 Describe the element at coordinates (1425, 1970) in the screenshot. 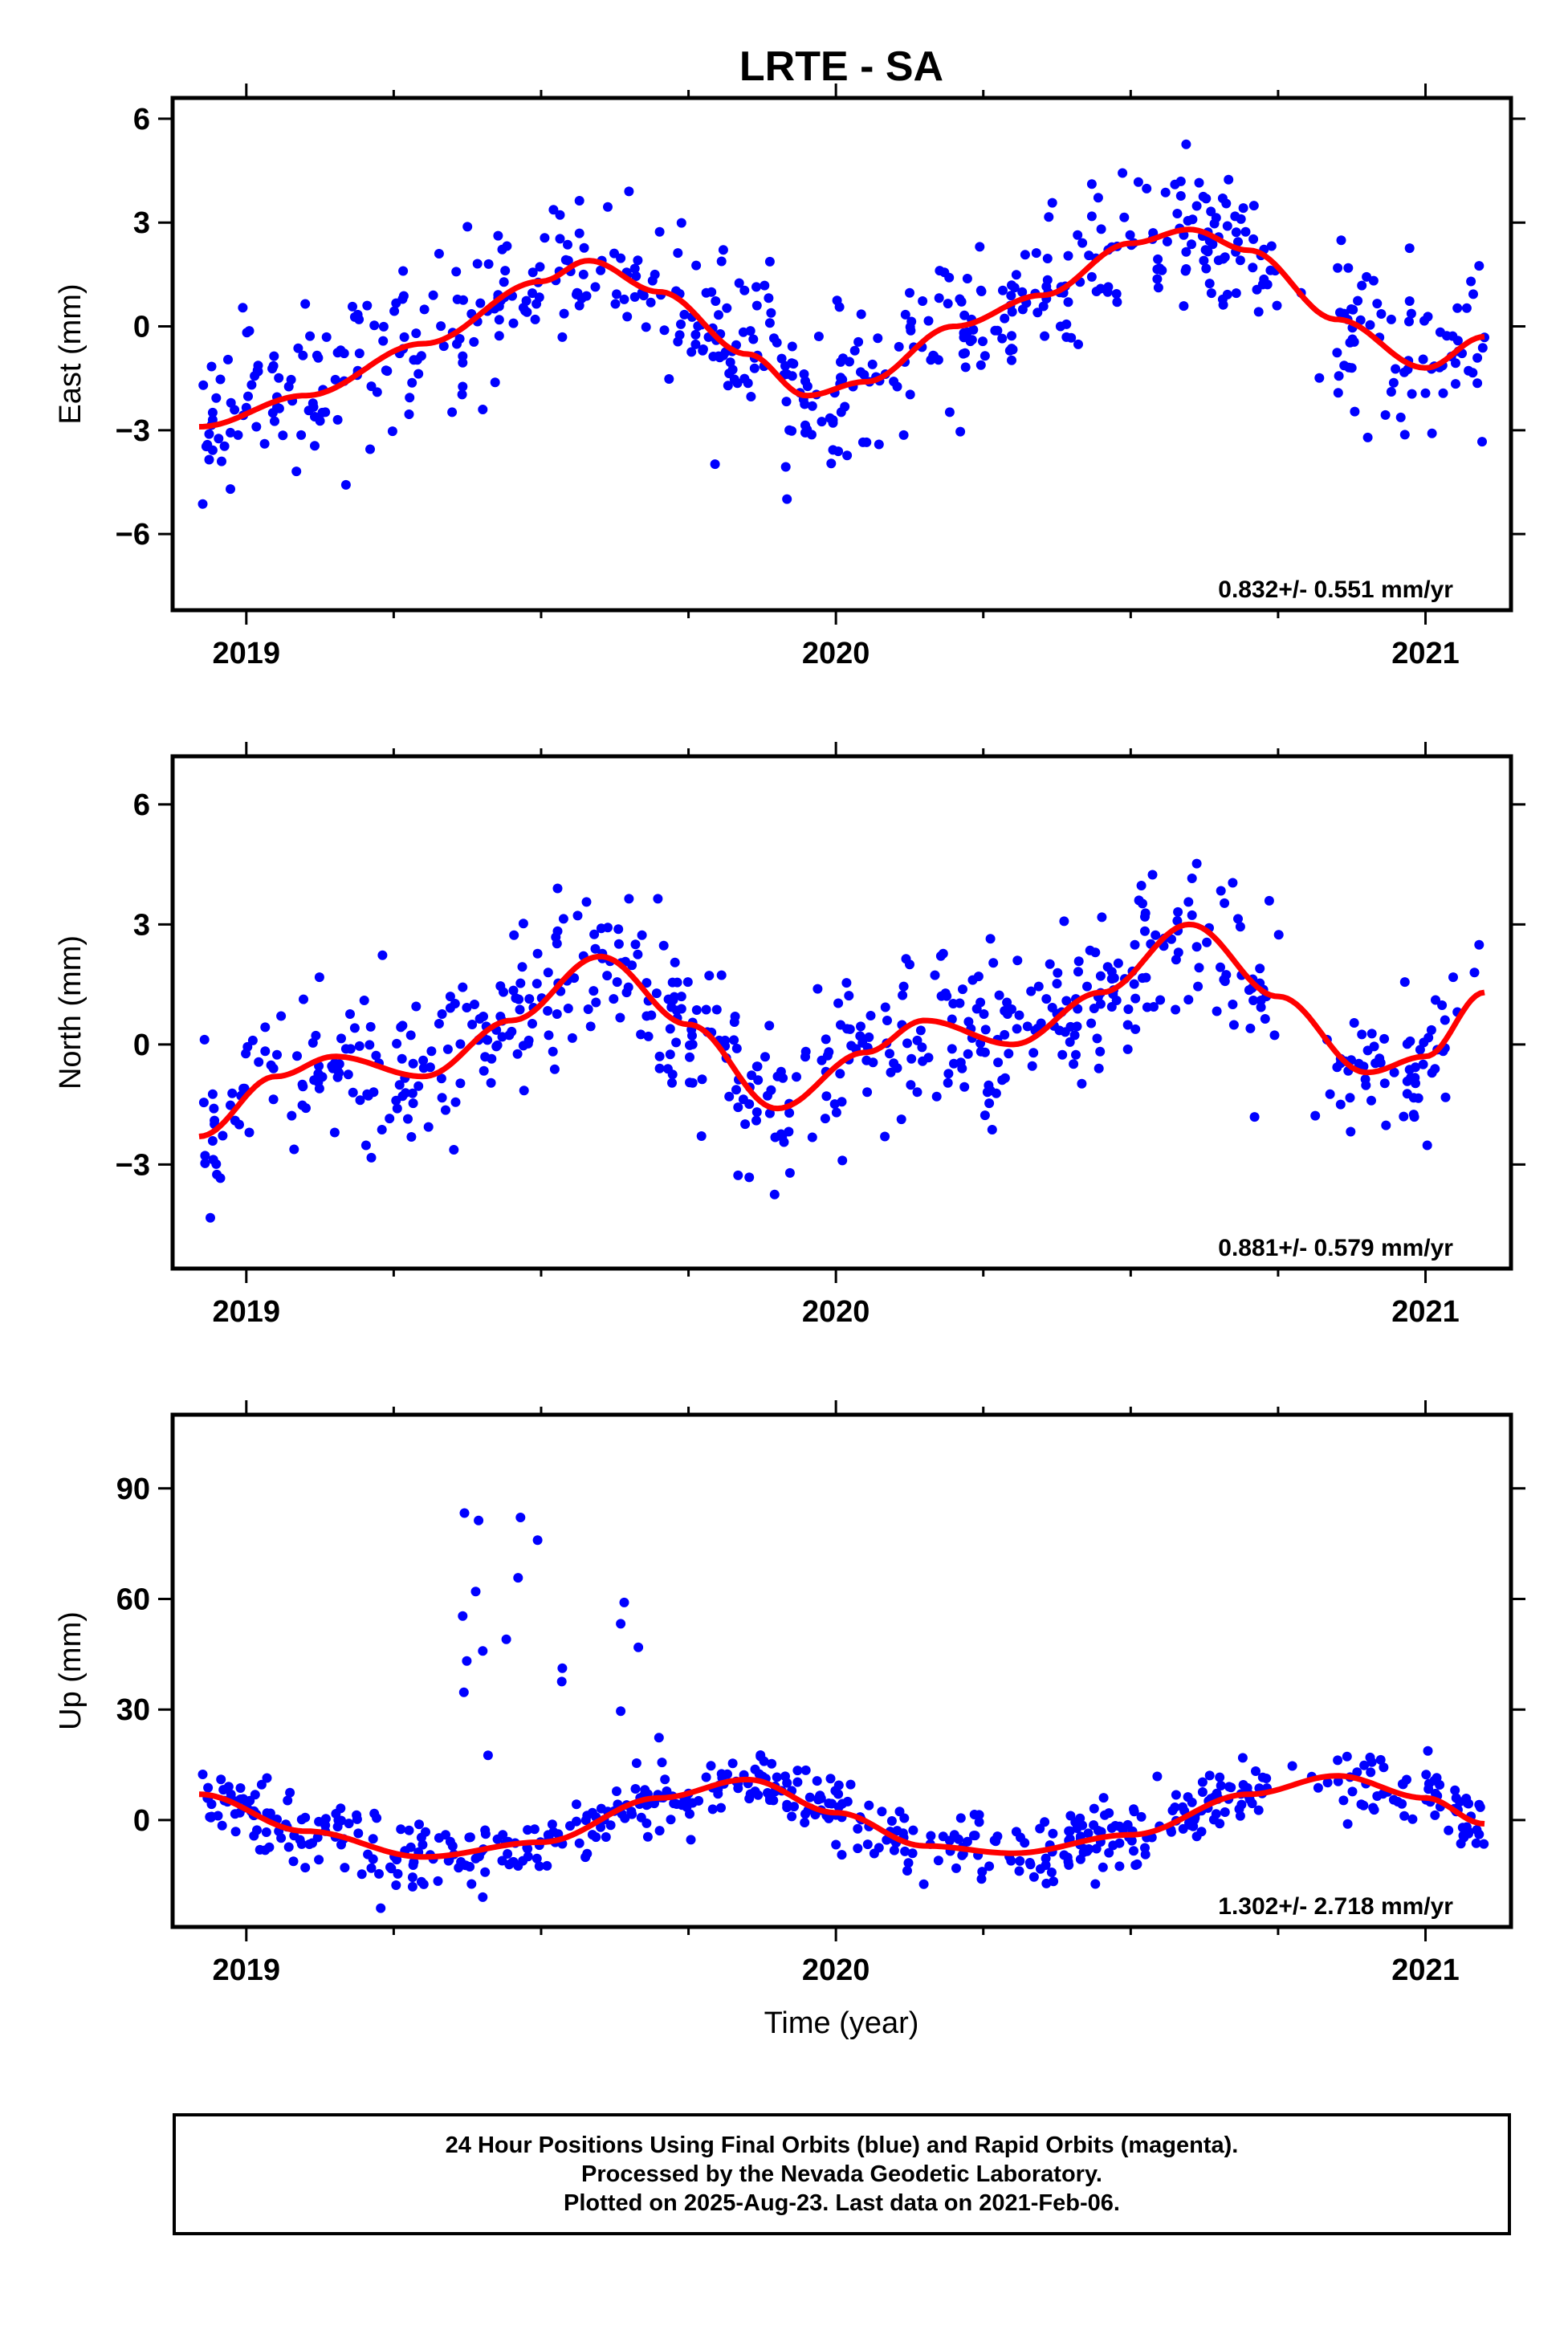

I see `x-tick-label: 2021` at that location.